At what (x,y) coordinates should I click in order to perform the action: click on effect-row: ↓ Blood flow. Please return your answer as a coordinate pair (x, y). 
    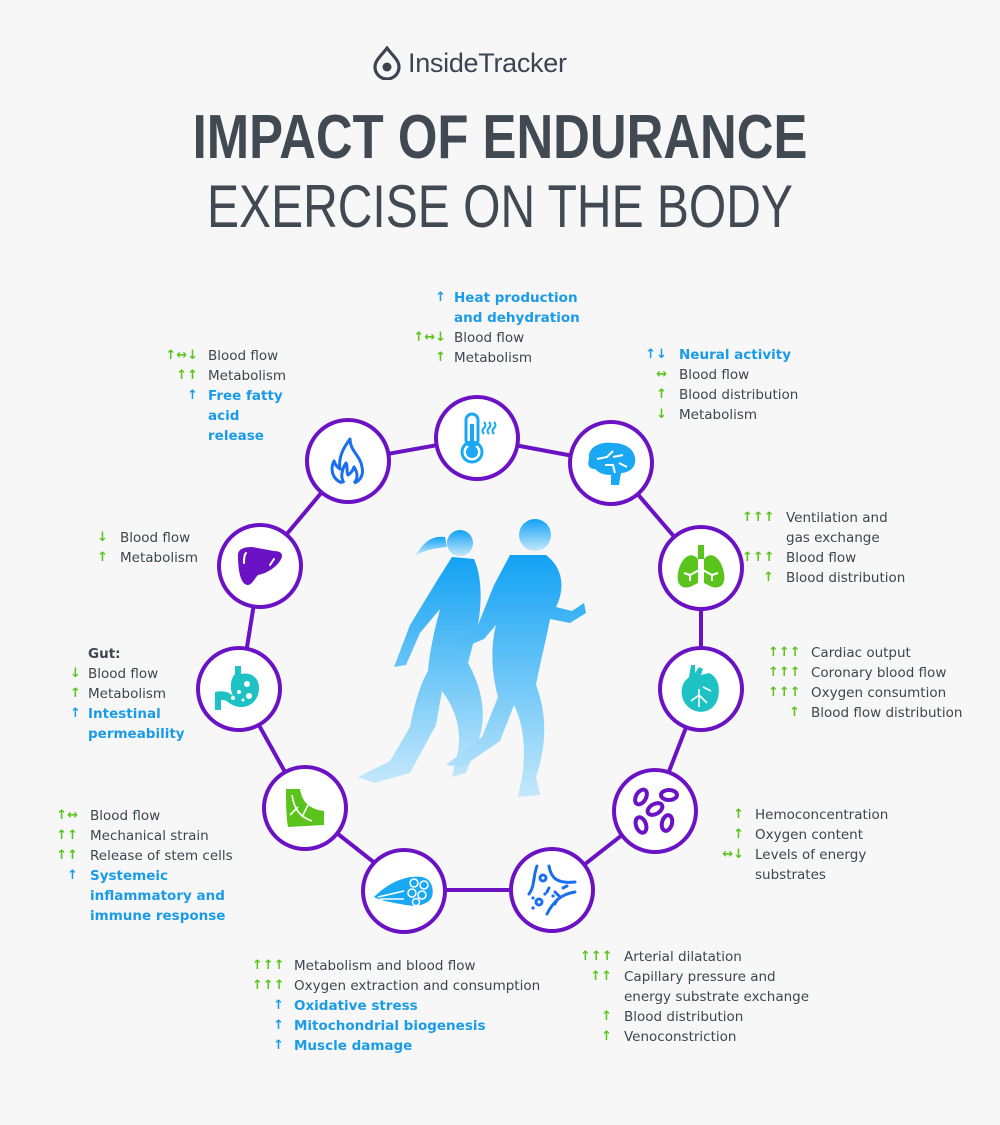
    Looking at the image, I should click on (129, 674).